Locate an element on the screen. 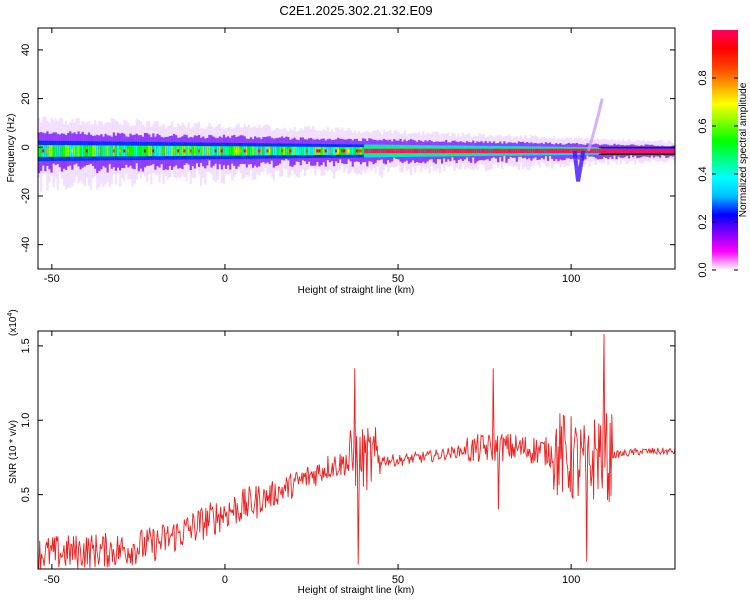  spectrogram-xlabel: Height of straight line (km) is located at coordinates (356, 290).